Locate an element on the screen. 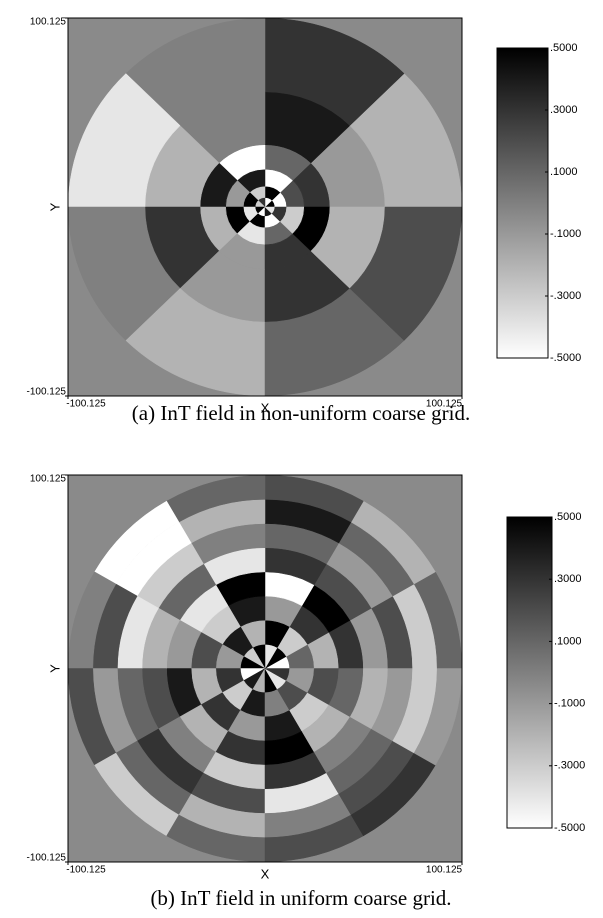 This screenshot has width=603, height=918. caption: (b) InT field in uniform coarse grid. is located at coordinates (300, 898).